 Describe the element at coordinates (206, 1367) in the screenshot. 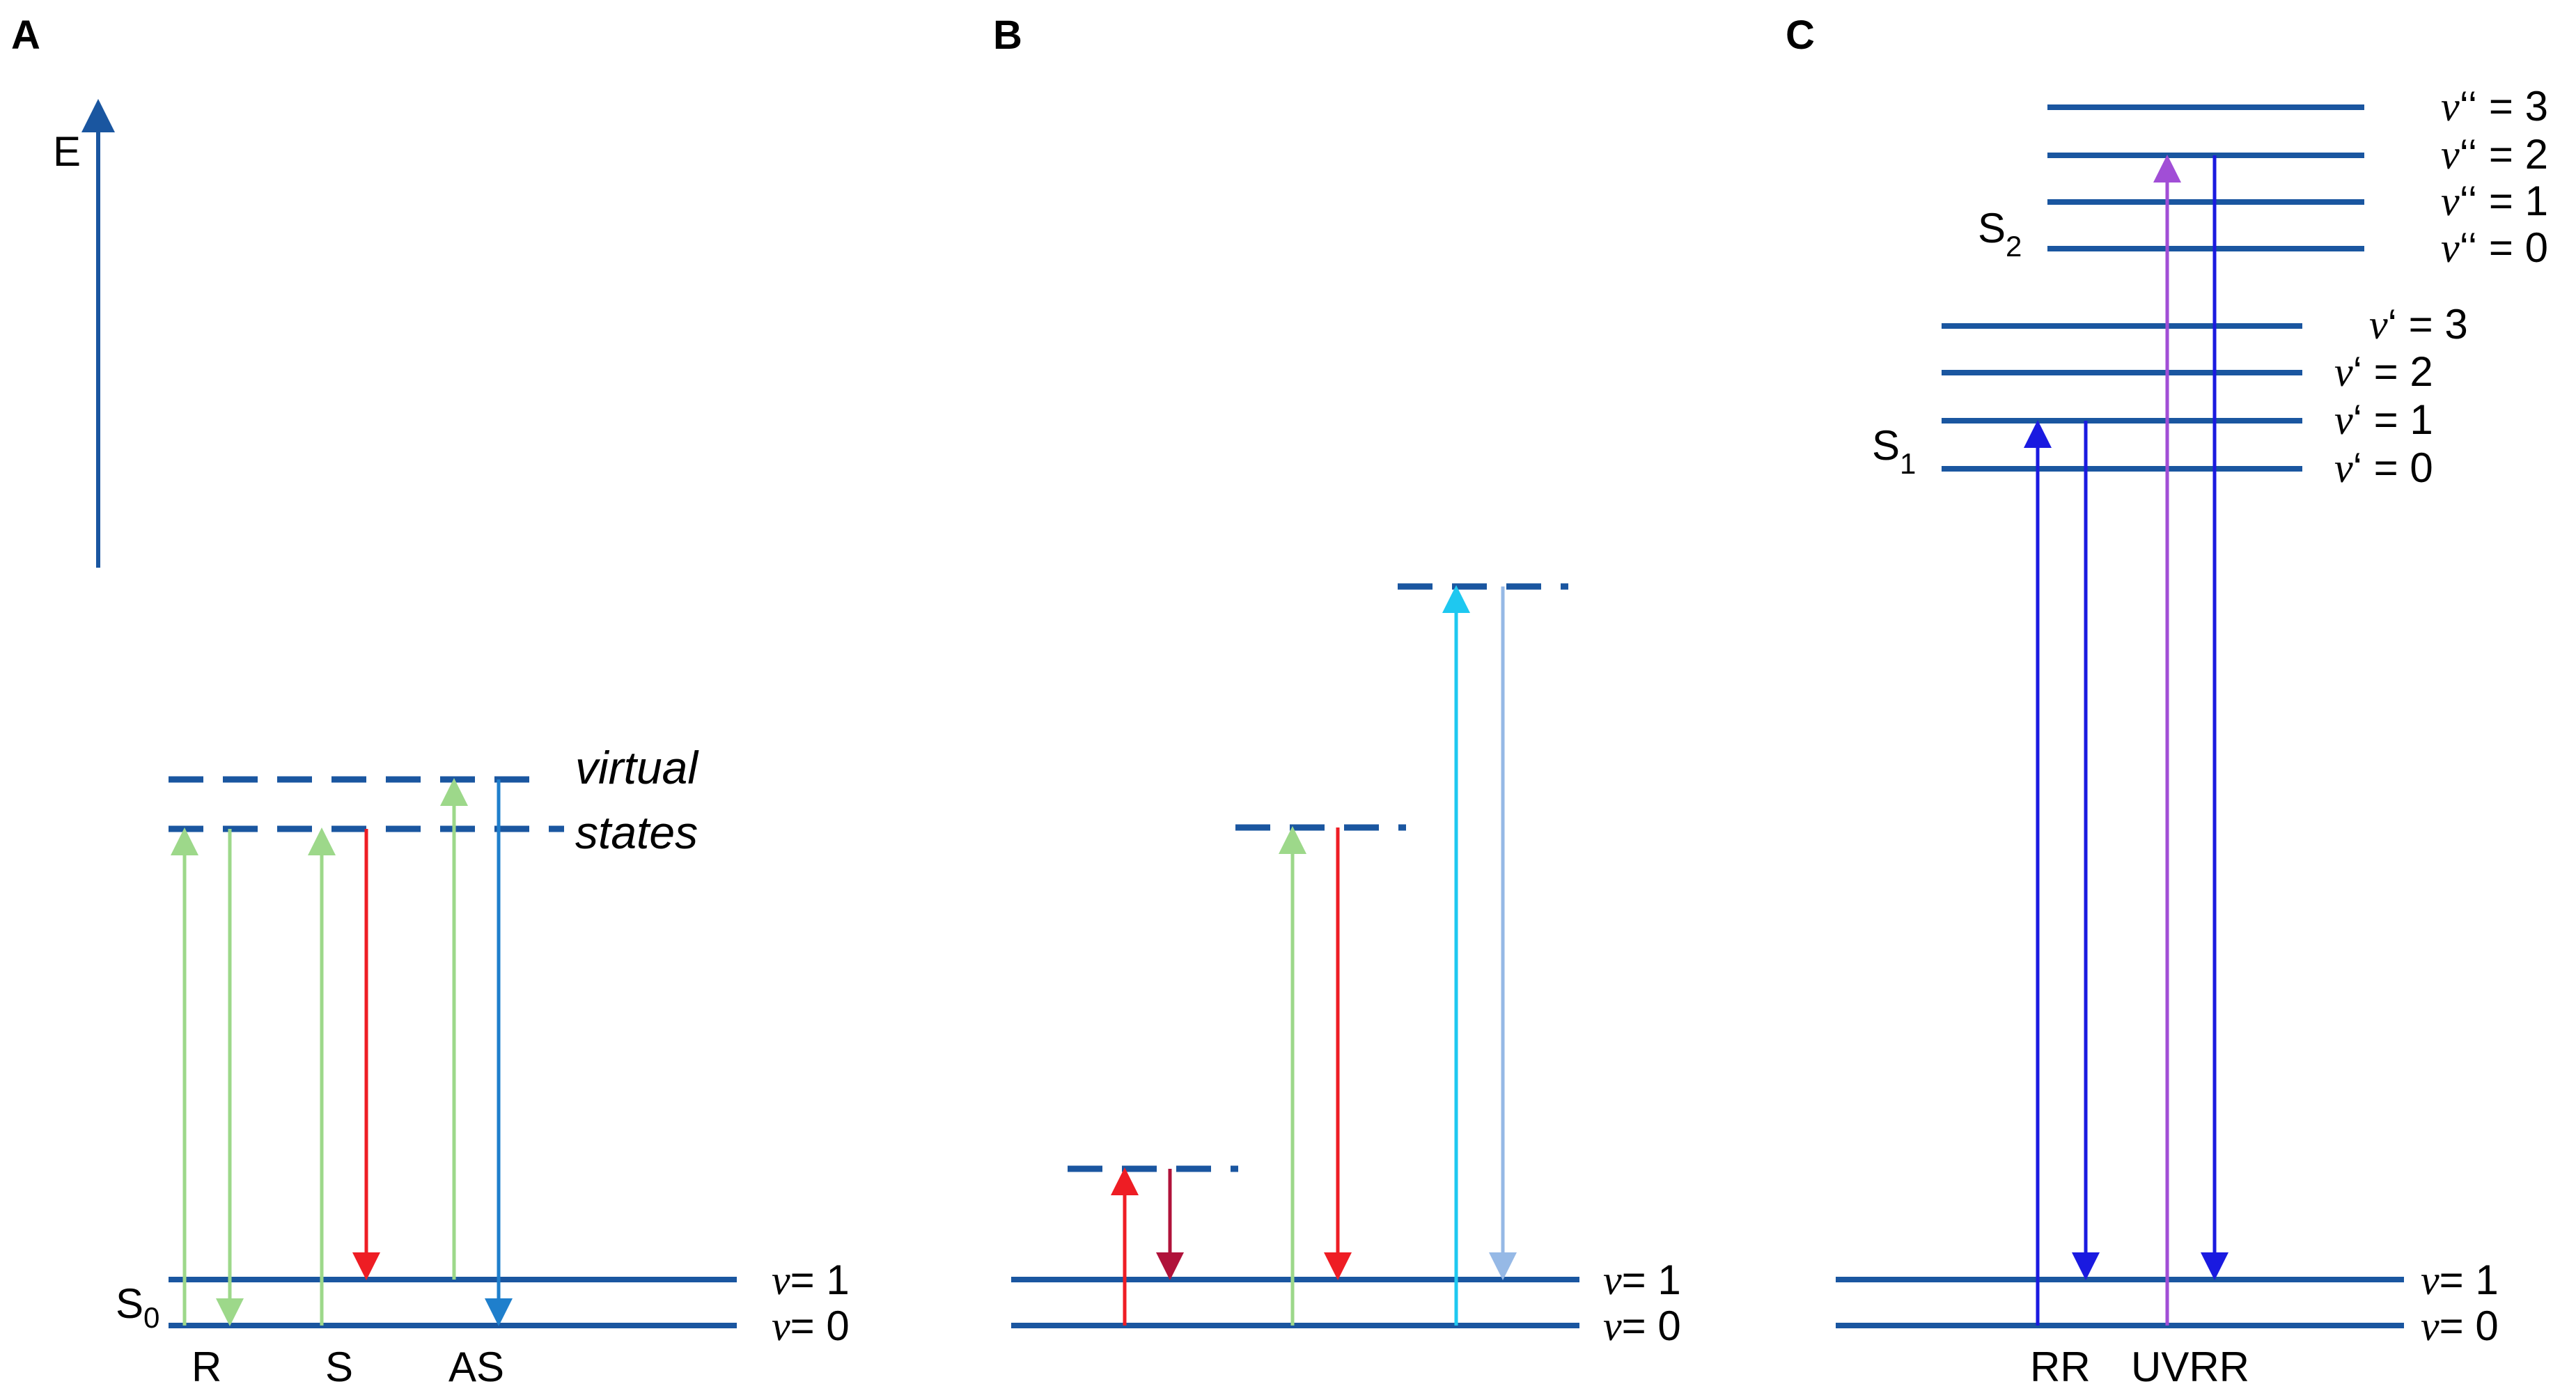

I see `mode-label-rayleigh: R` at that location.